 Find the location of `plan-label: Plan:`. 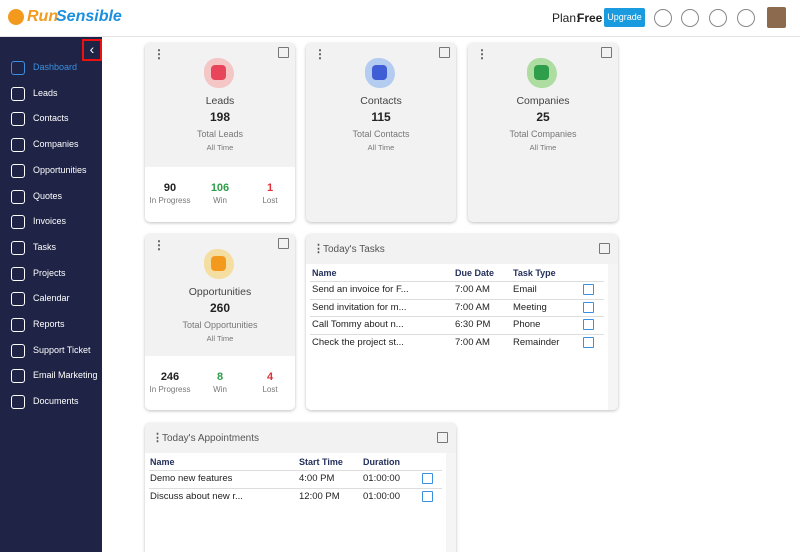

plan-label: Plan: is located at coordinates (566, 18).